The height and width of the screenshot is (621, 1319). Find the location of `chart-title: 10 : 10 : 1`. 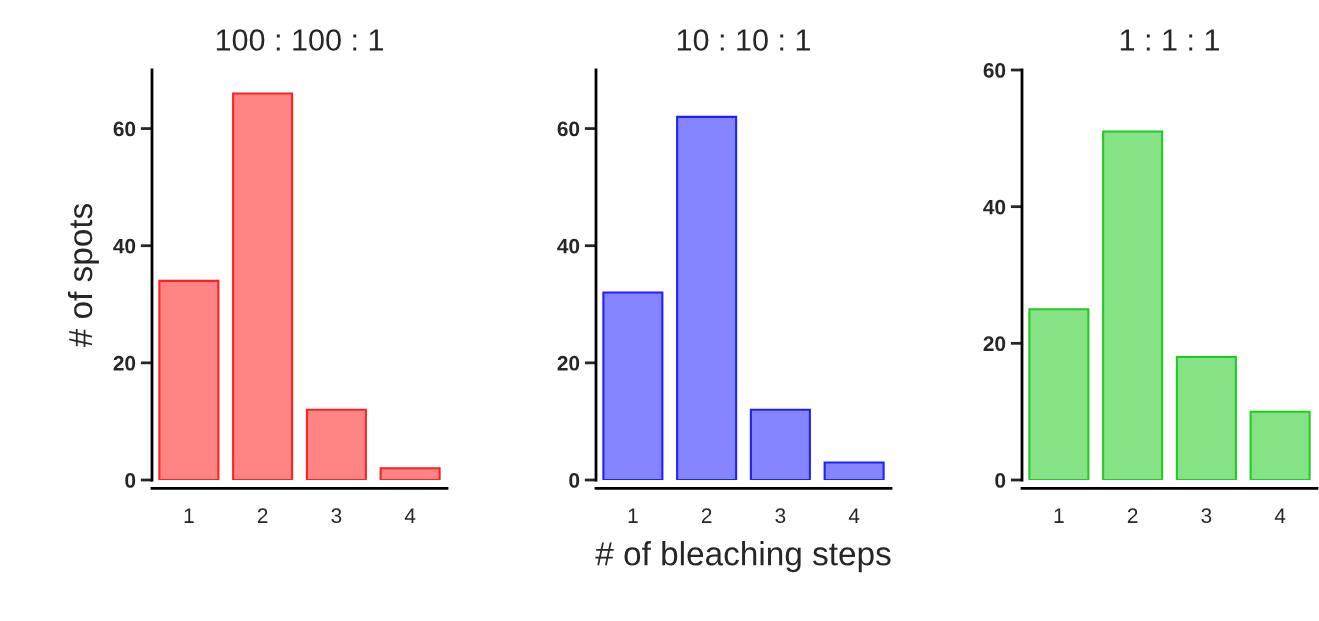

chart-title: 10 : 10 : 1 is located at coordinates (743, 40).